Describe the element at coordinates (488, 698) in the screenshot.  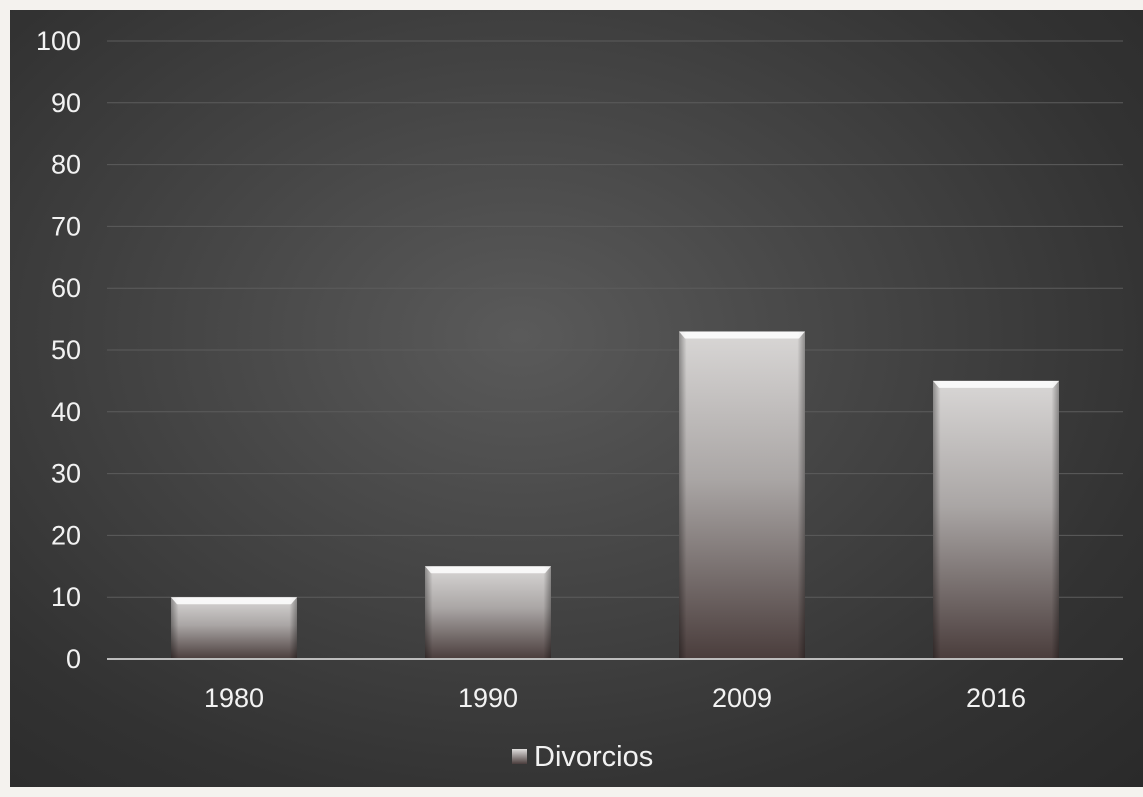
I see `x-tick-label: 1990` at that location.